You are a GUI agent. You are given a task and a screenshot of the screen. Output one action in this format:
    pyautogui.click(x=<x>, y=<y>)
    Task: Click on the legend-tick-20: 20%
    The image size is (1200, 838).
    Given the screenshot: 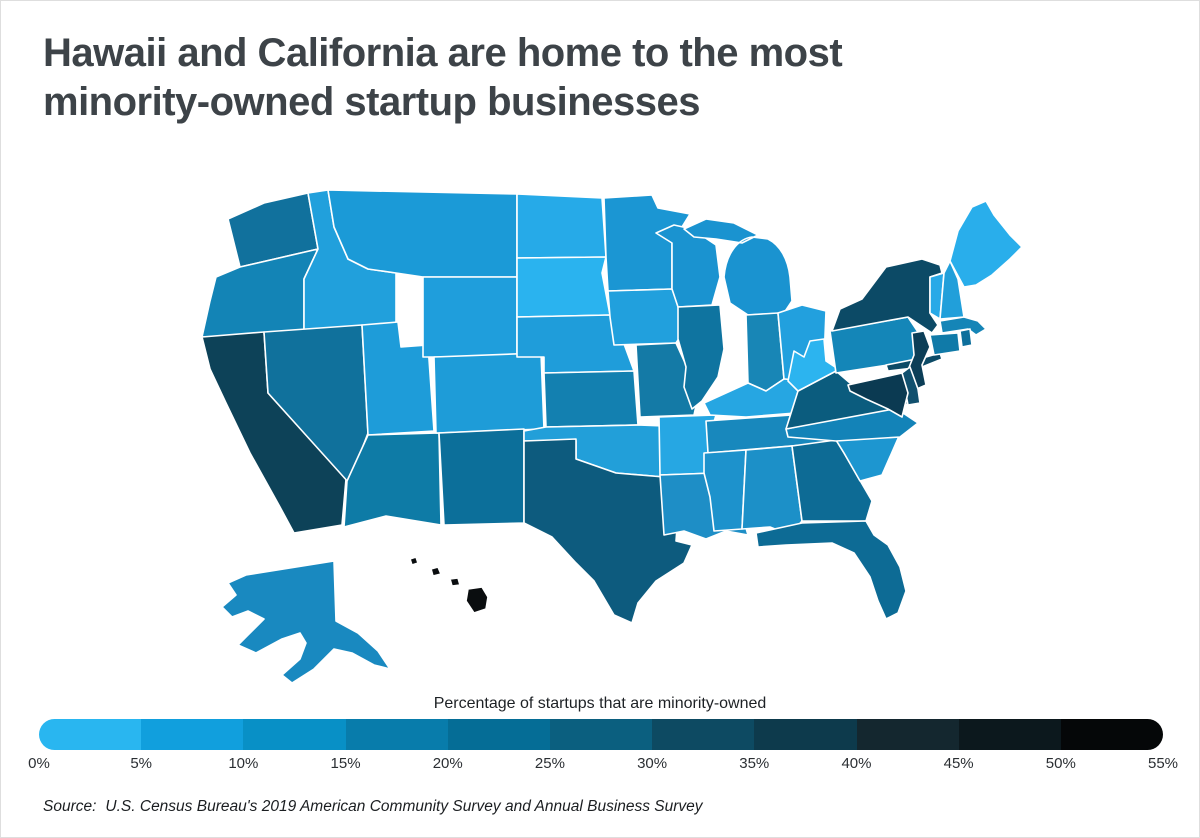 What is the action you would take?
    pyautogui.click(x=447, y=763)
    